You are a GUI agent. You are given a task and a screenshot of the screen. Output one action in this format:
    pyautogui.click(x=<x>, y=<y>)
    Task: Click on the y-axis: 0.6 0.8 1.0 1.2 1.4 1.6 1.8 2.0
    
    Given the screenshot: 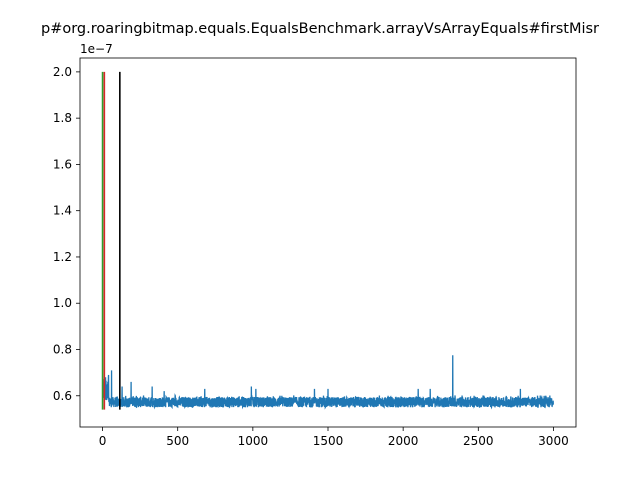 What is the action you would take?
    pyautogui.click(x=66, y=234)
    